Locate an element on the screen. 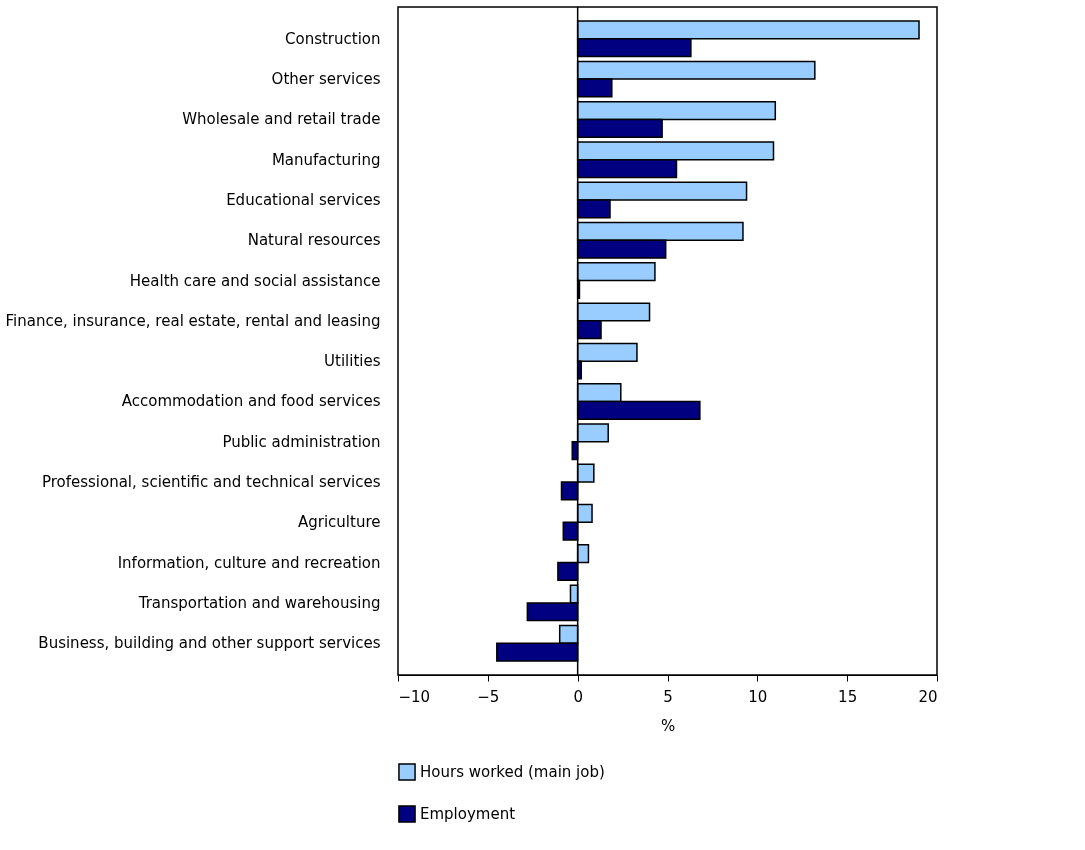 The width and height of the screenshot is (1085, 850). x-tick-label: 10 is located at coordinates (758, 696).